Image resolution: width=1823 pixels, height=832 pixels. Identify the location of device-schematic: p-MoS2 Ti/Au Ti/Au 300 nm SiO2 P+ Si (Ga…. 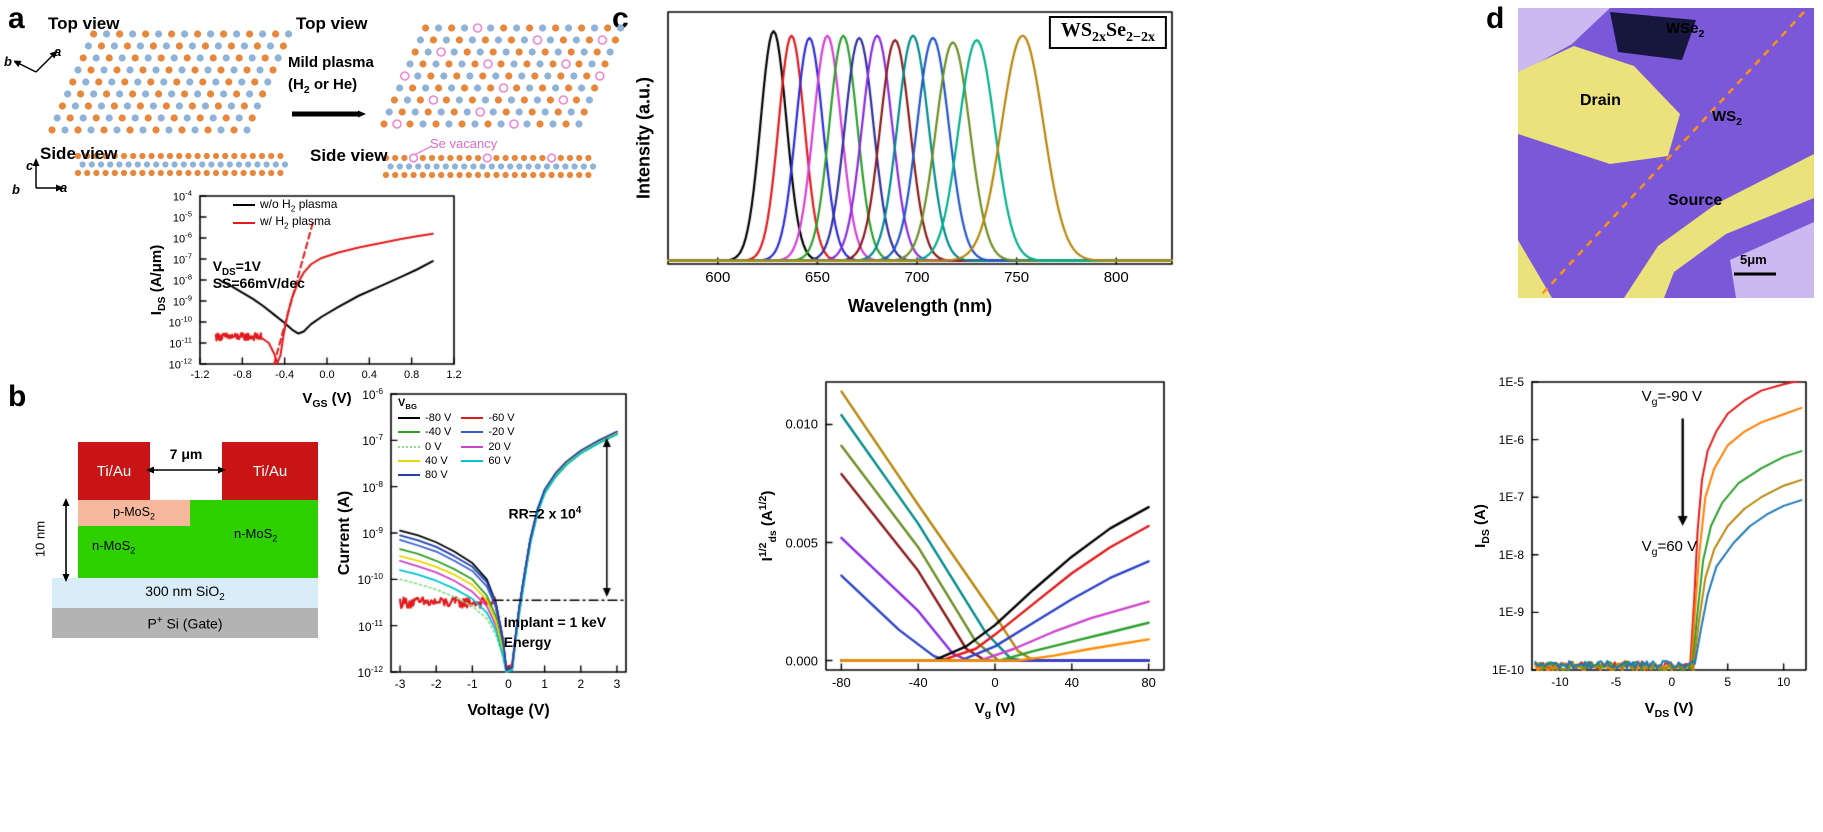
(177, 531).